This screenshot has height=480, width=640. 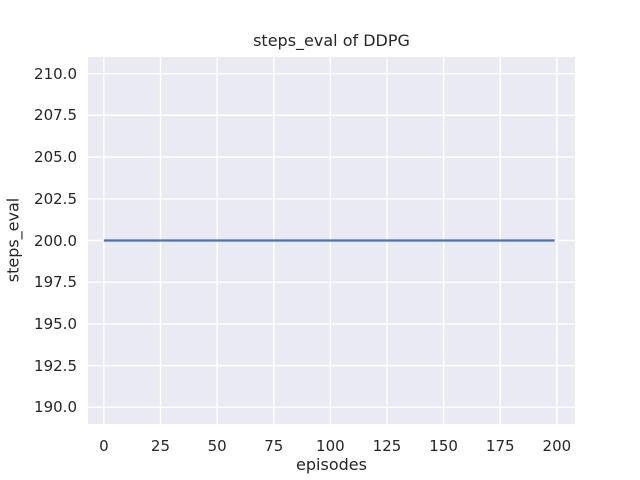 I want to click on y-tick-label: 192.5, so click(x=55, y=365).